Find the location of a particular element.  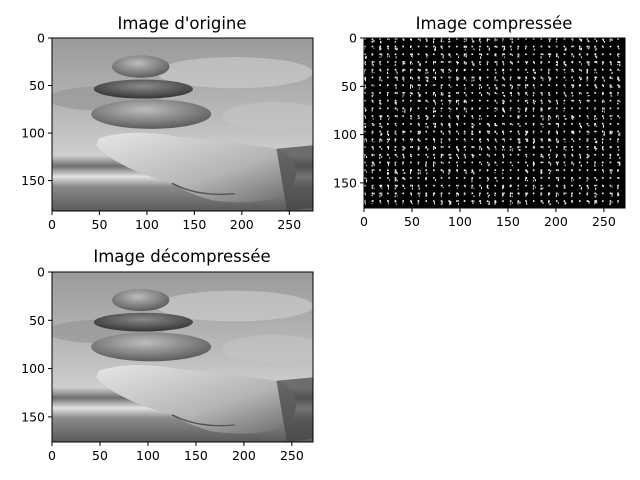

x-tick-label: 100 is located at coordinates (147, 224).